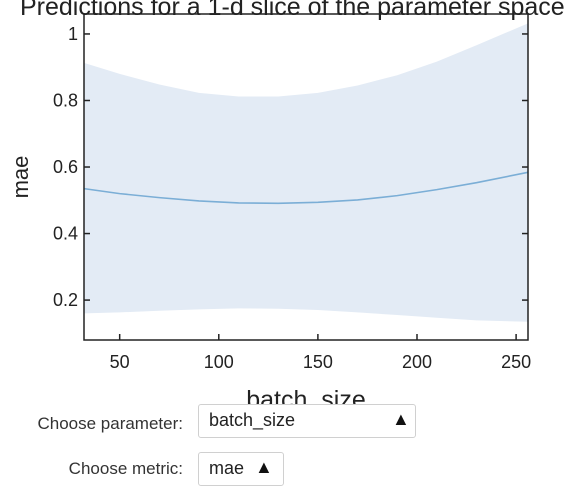  I want to click on series-line-layer, so click(306, 188).